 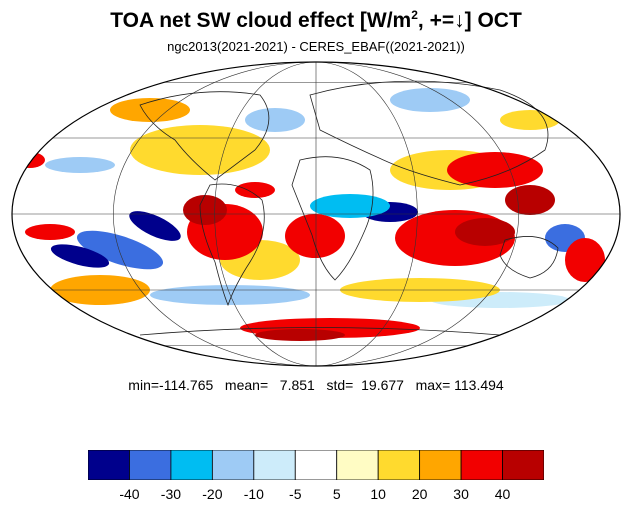 What do you see at coordinates (129, 494) in the screenshot?
I see `colorbar-tick-label: -40` at bounding box center [129, 494].